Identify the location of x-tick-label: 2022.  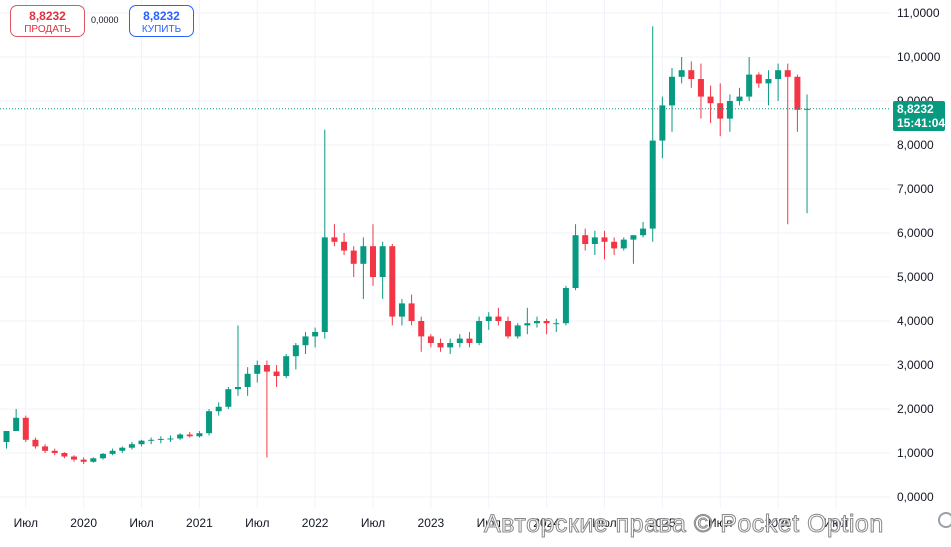
(315, 523).